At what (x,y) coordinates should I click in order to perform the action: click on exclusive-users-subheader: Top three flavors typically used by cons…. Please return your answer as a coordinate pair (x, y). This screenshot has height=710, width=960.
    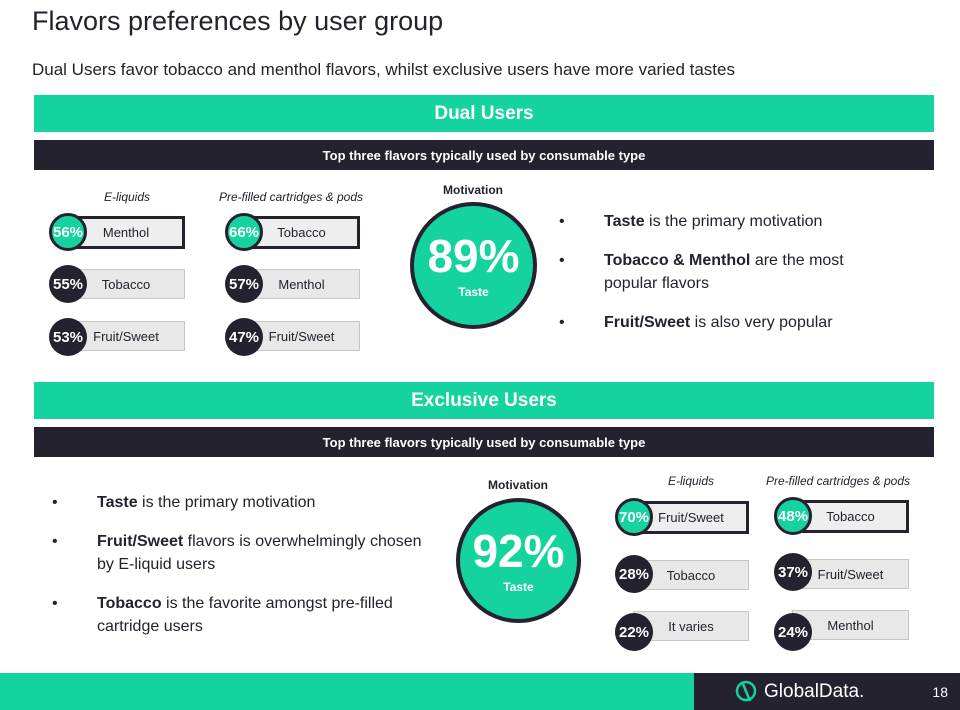
    Looking at the image, I should click on (484, 442).